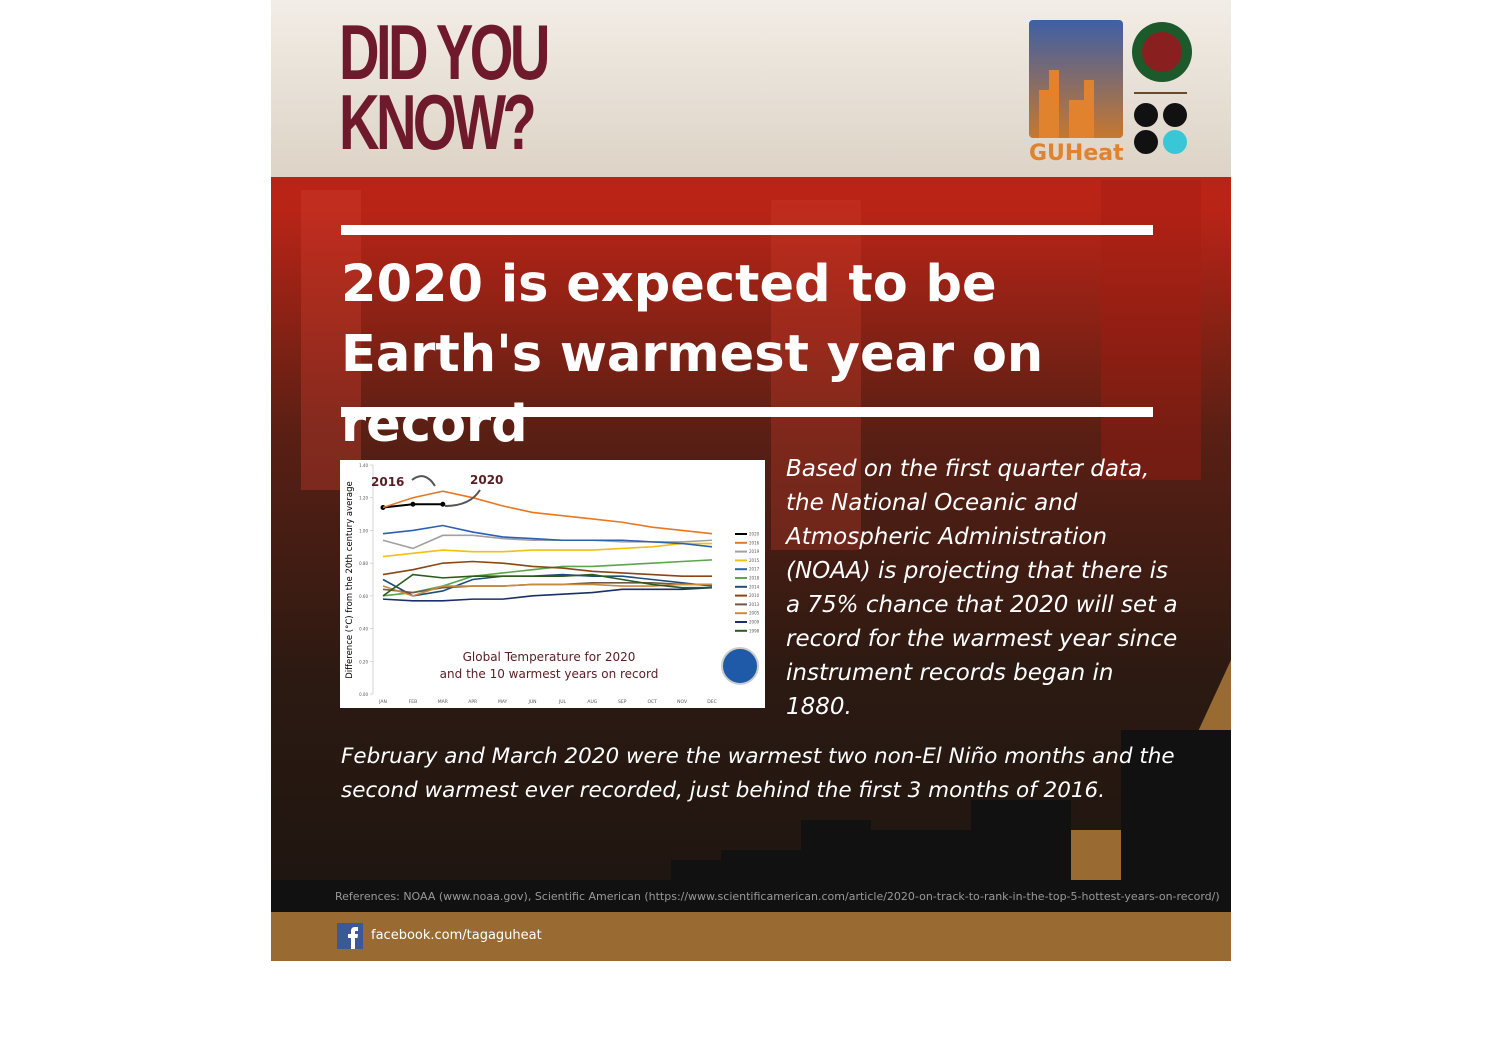 The height and width of the screenshot is (1050, 1500). Describe the element at coordinates (382, 702) in the screenshot. I see `x-tick-label: JAN` at that location.